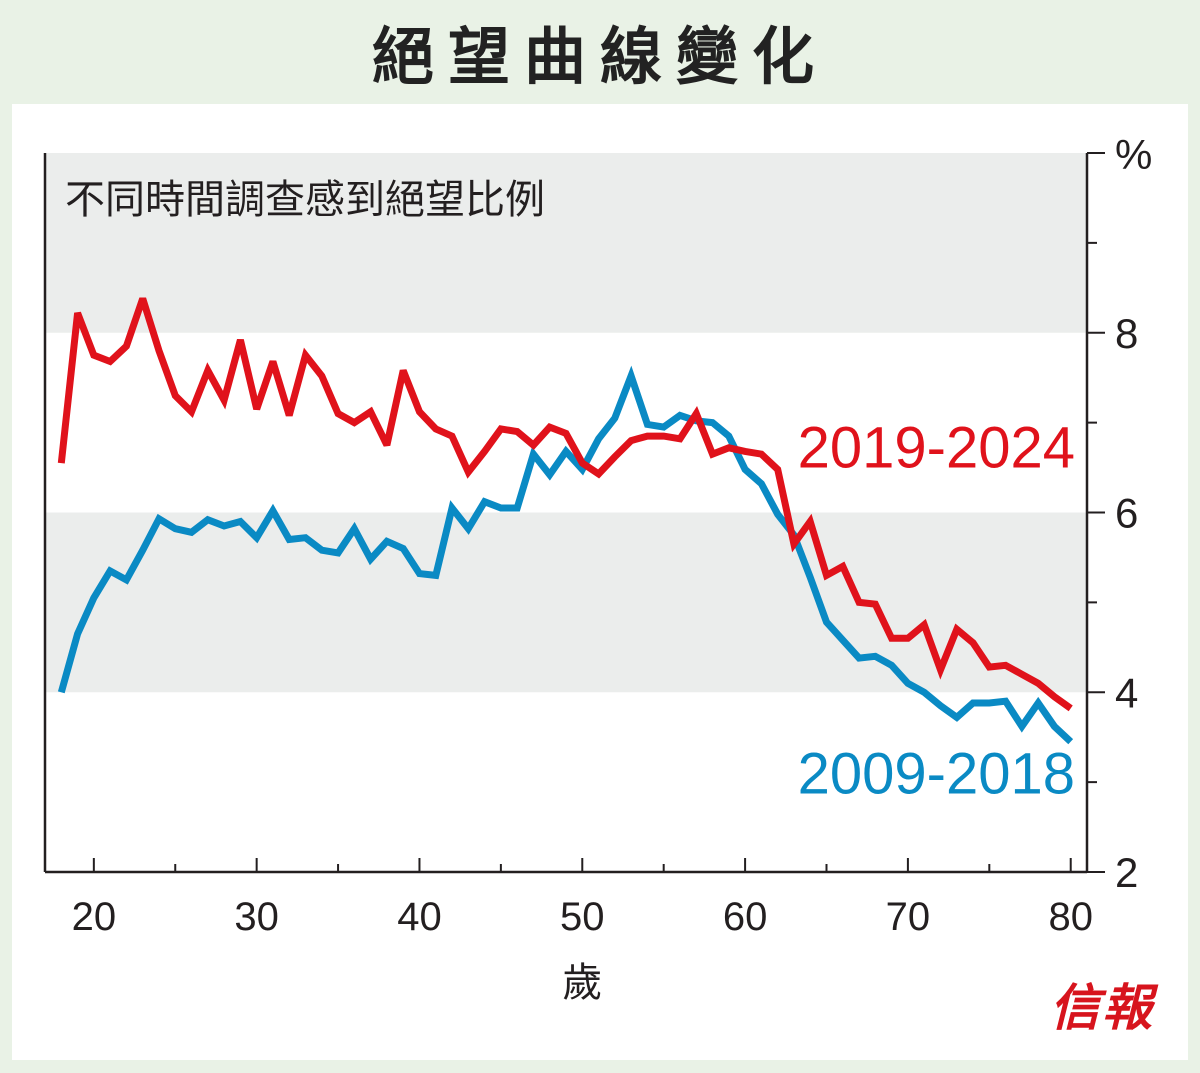 The height and width of the screenshot is (1073, 1200). Describe the element at coordinates (1126, 872) in the screenshot. I see `y-tick-label: 2` at that location.